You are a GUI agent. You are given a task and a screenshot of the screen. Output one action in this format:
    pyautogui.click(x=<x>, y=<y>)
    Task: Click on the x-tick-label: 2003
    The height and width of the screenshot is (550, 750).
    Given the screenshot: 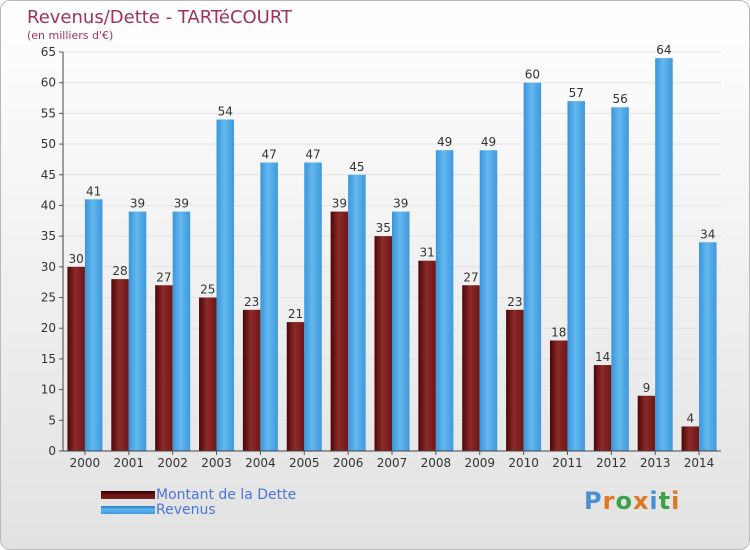 What is the action you would take?
    pyautogui.click(x=216, y=463)
    